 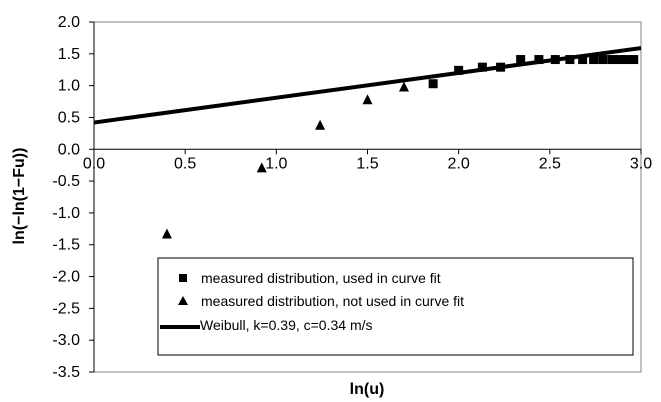 I want to click on y-tick-label: -3.5, so click(x=66, y=372).